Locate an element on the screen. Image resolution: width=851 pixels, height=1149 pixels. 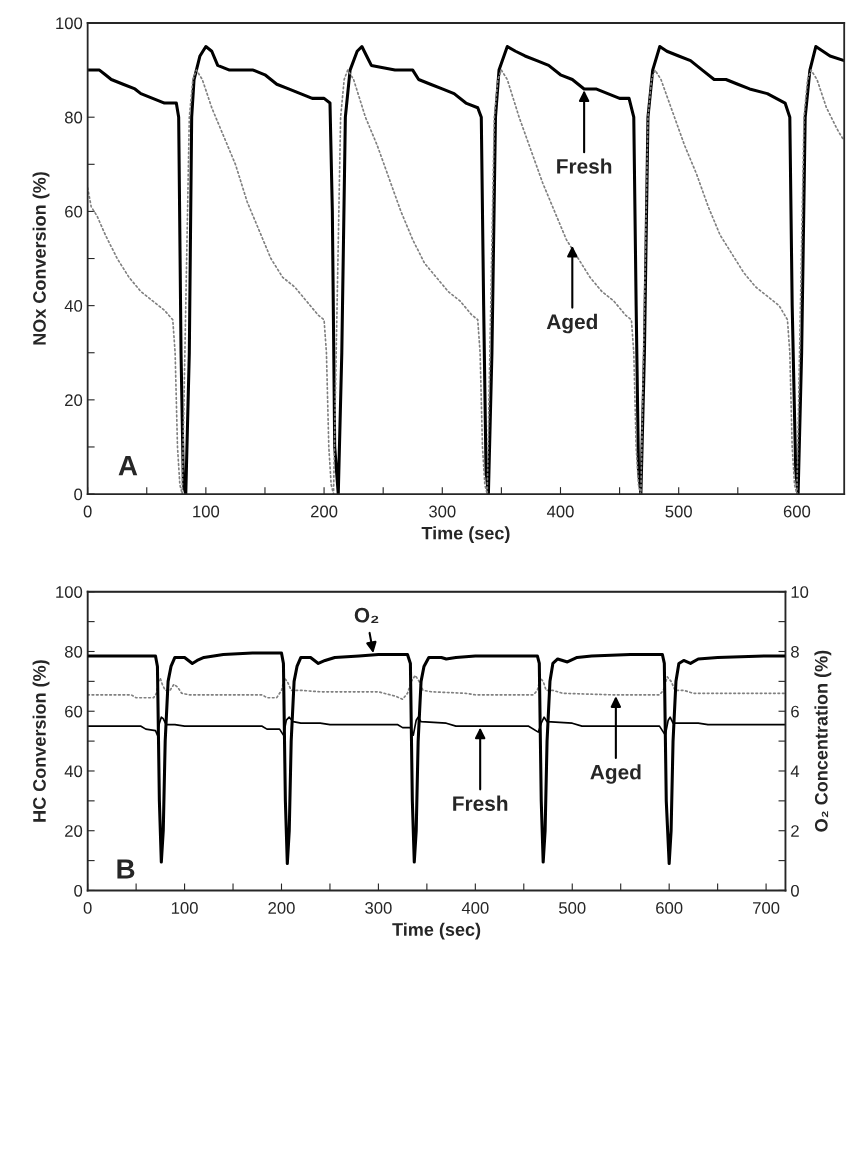
annotation: A is located at coordinates (128, 466).